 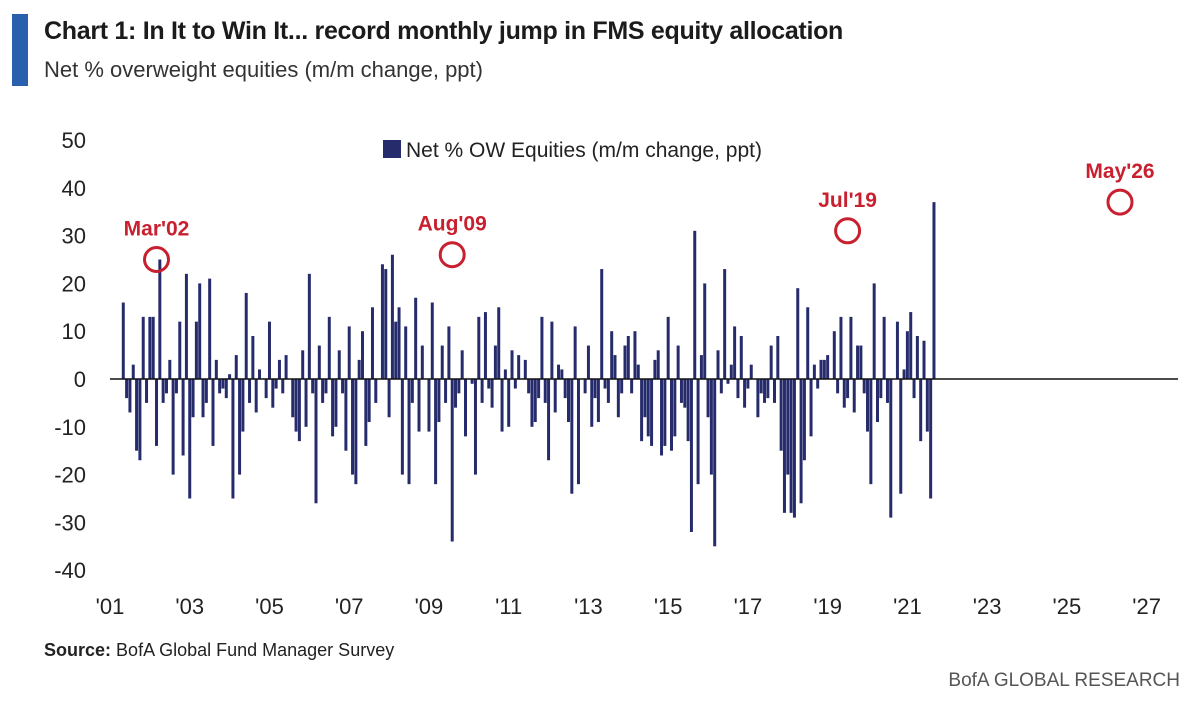 I want to click on x-tick-label: '19, so click(x=827, y=606).